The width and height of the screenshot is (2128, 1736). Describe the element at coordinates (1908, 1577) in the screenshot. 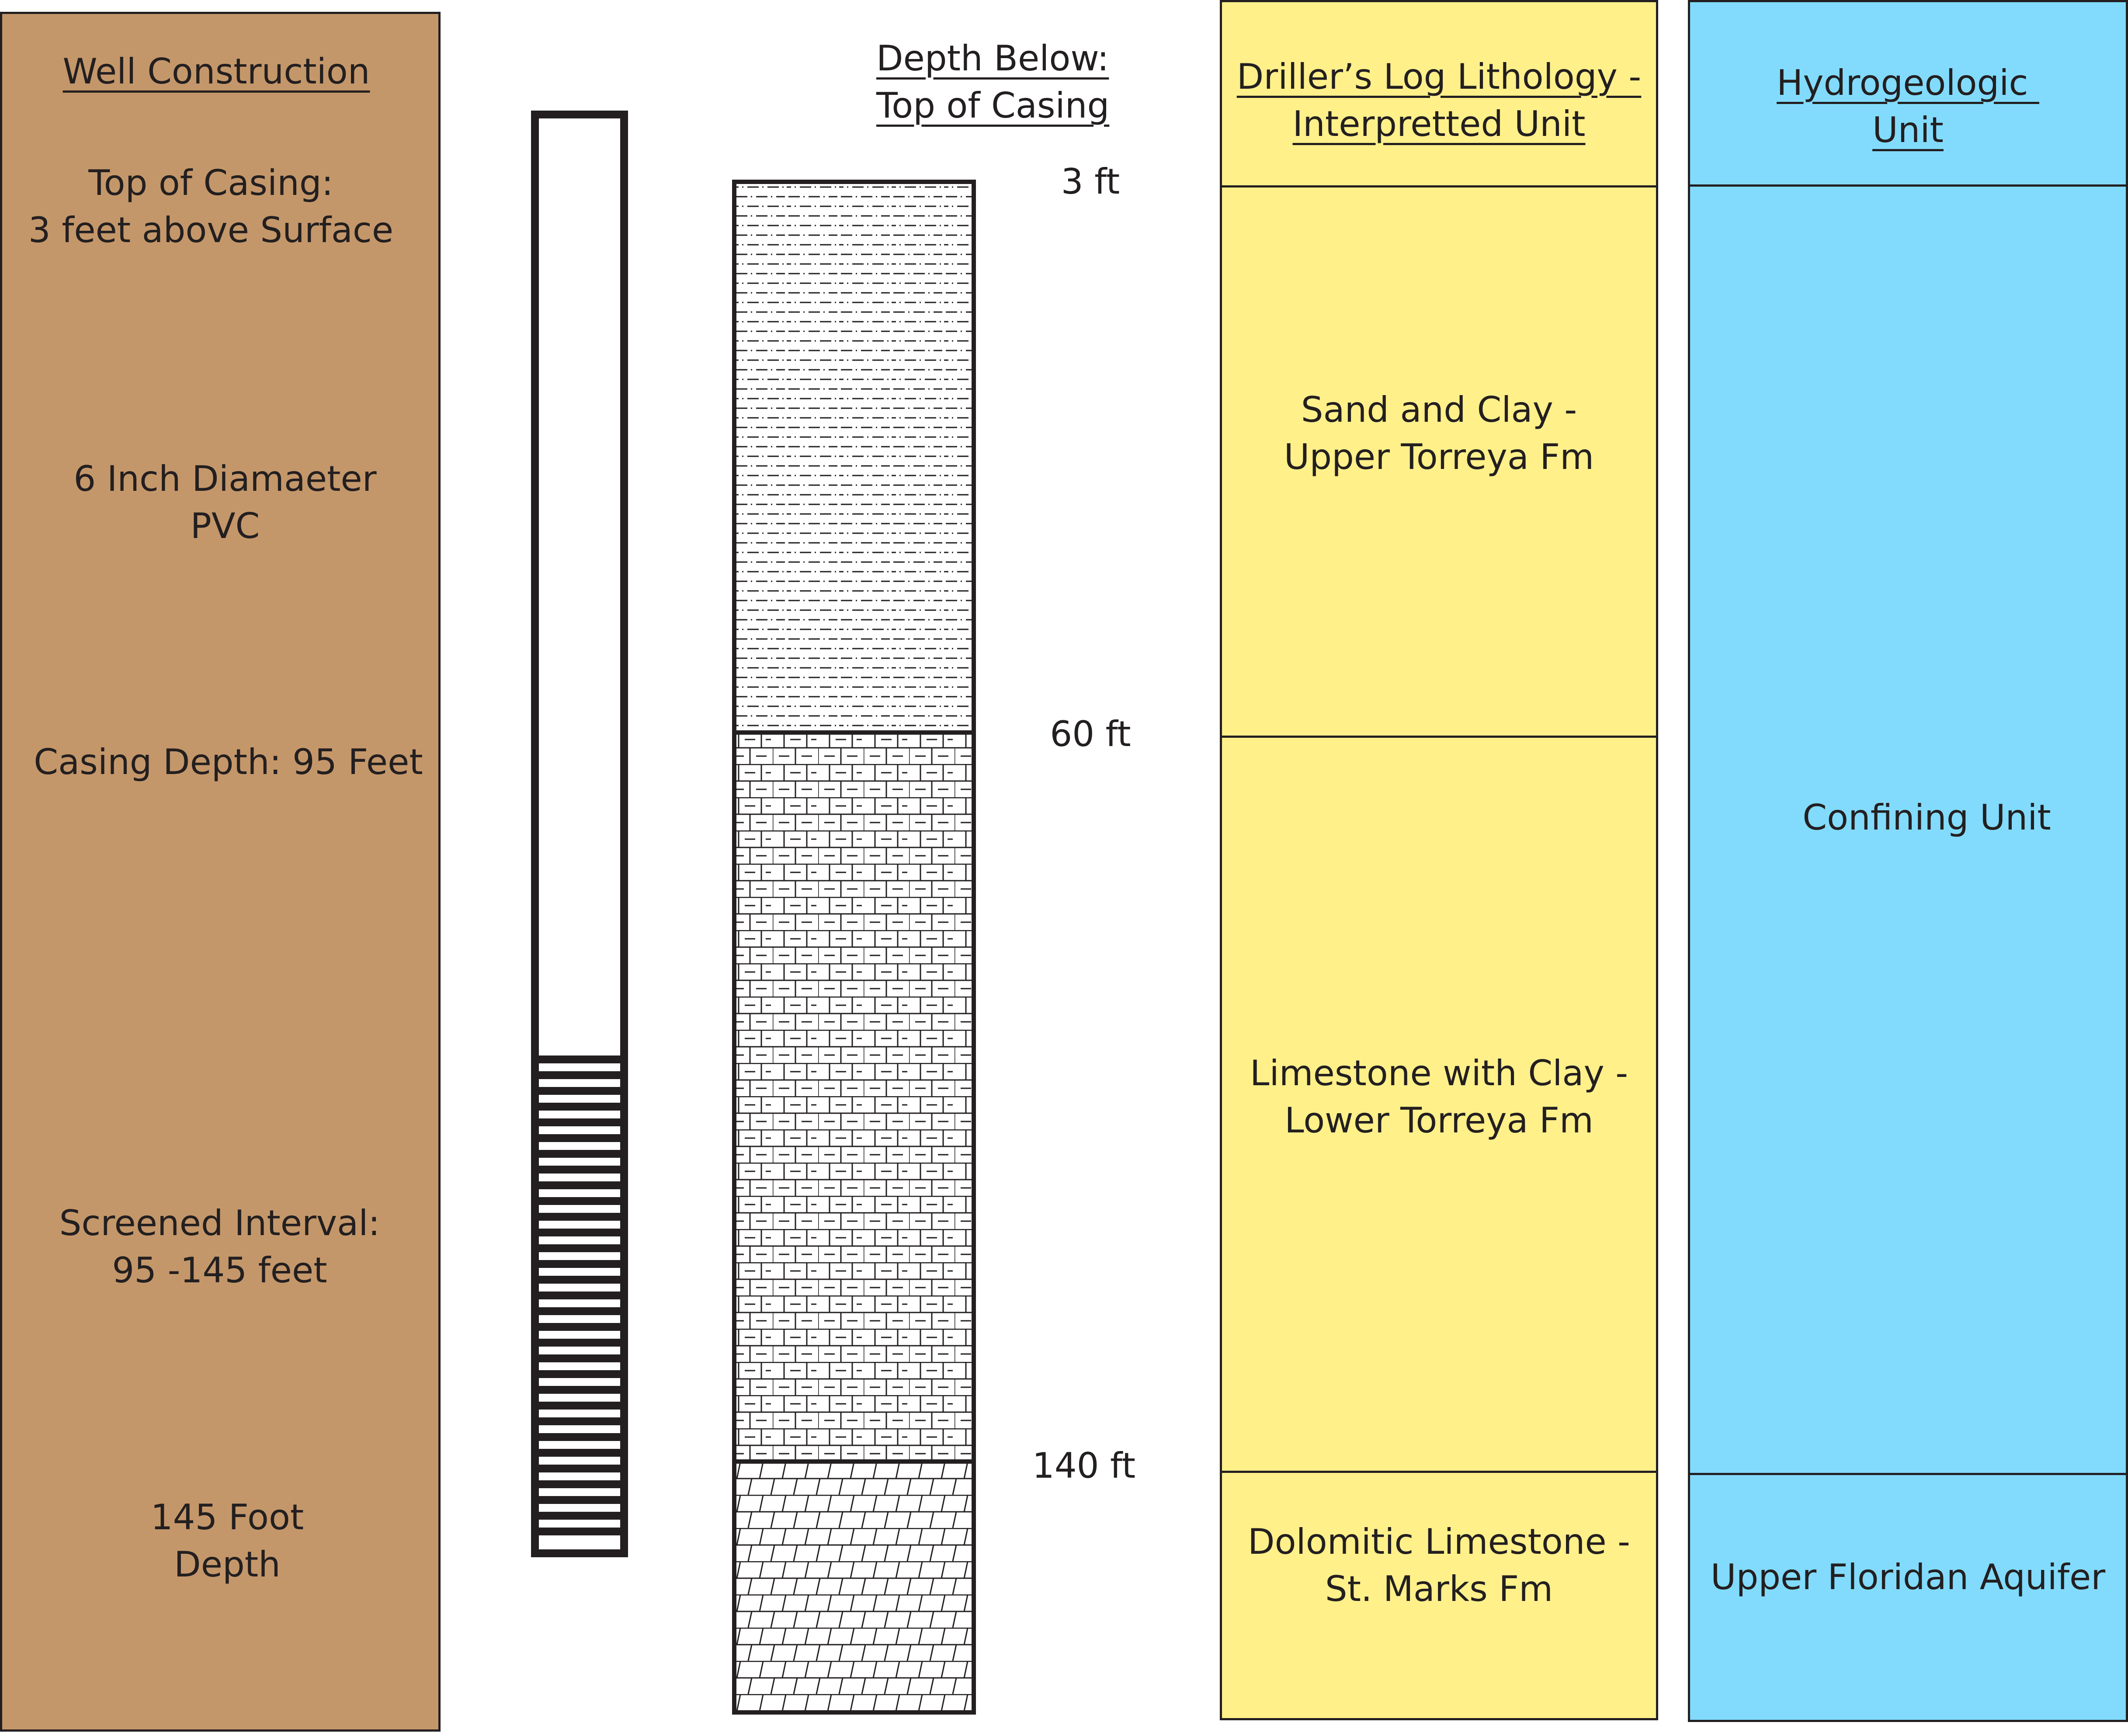

I see `hydro-unit-upper-floridan: Upper Floridan Aquifer` at that location.